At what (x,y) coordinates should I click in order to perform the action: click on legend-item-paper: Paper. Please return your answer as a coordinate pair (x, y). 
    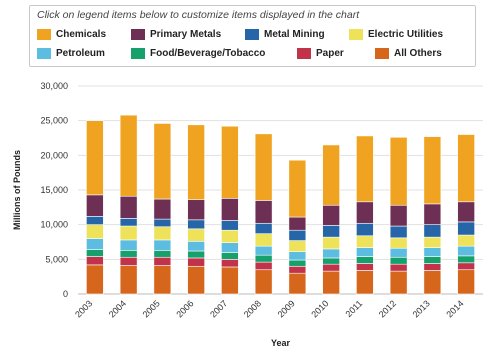
    Looking at the image, I should click on (320, 53).